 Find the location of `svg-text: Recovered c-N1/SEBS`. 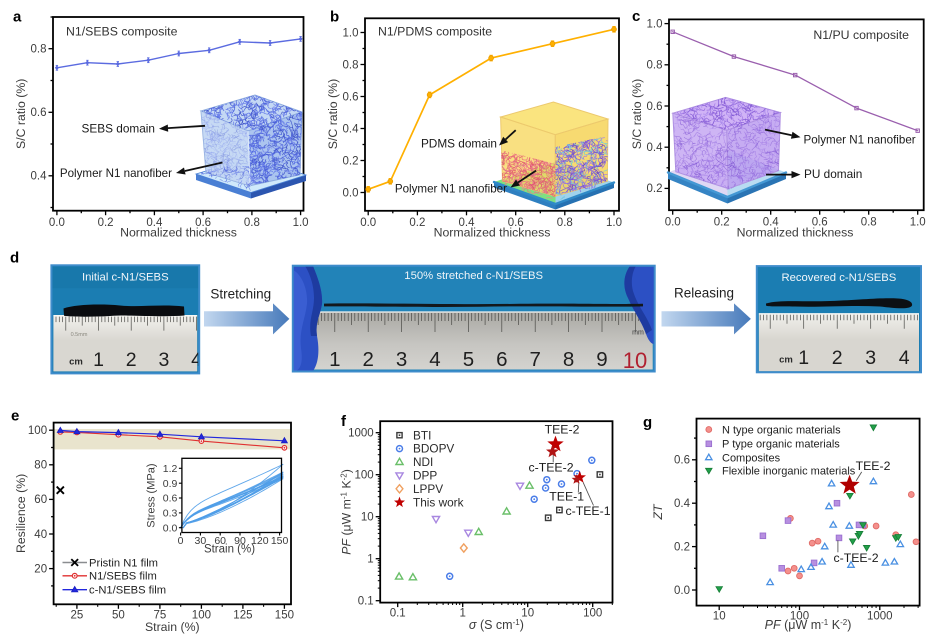

svg-text: Recovered c-N1/SEBS is located at coordinates (838, 278).